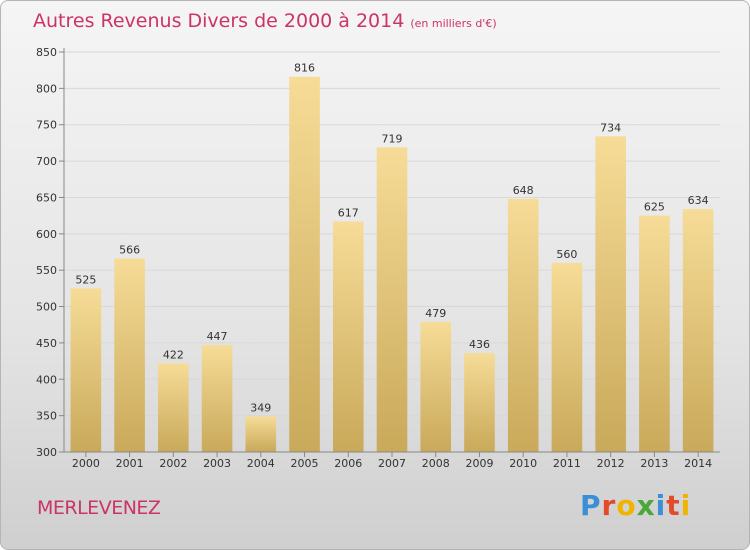 Image resolution: width=750 pixels, height=550 pixels. What do you see at coordinates (130, 463) in the screenshot?
I see `x-tick-label-2001: 2001` at bounding box center [130, 463].